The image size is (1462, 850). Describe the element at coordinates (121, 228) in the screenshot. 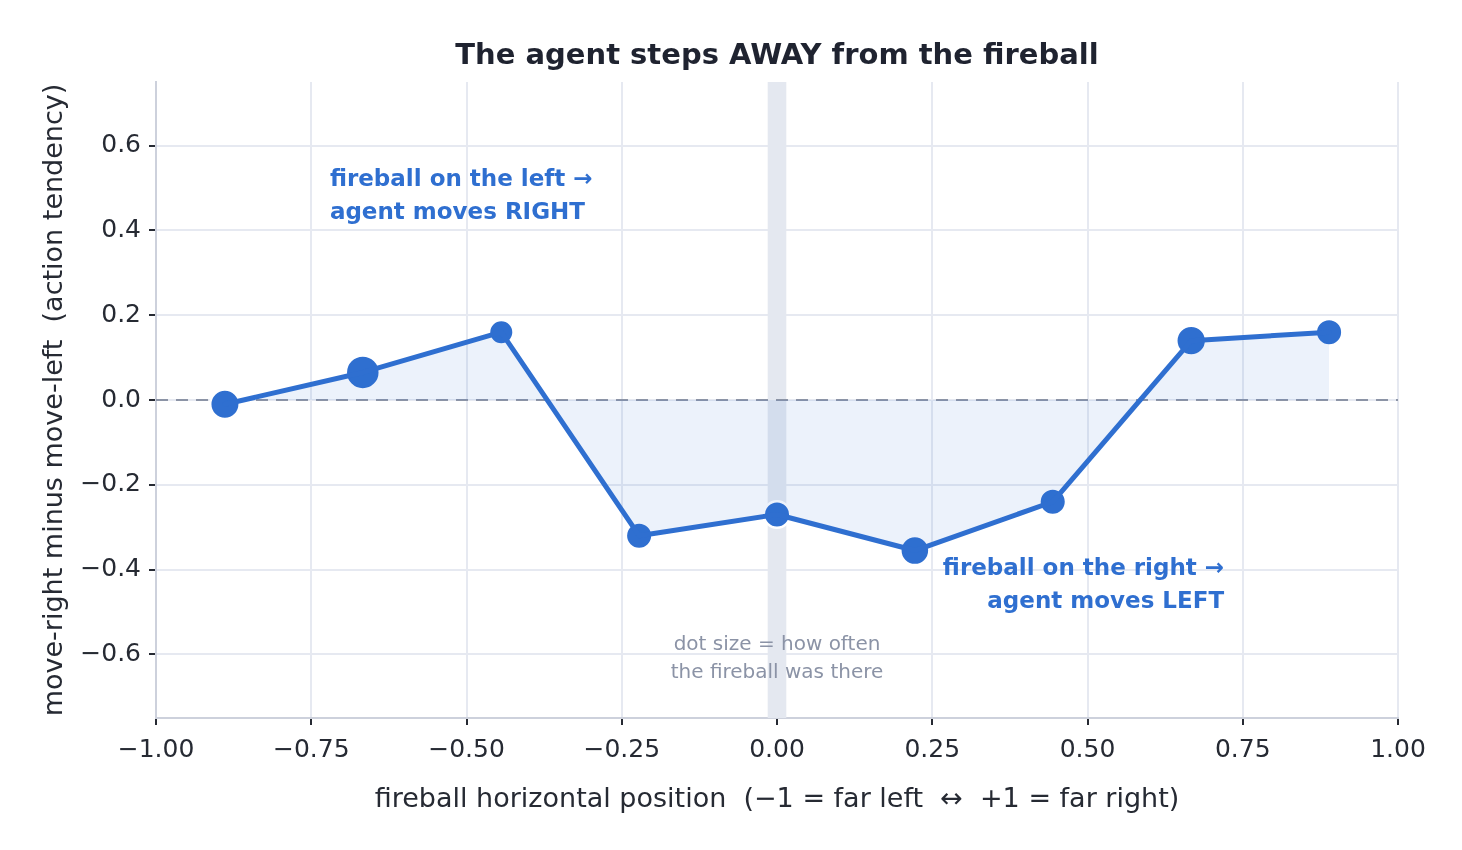

I see `y-tick-label: 0.4` at that location.